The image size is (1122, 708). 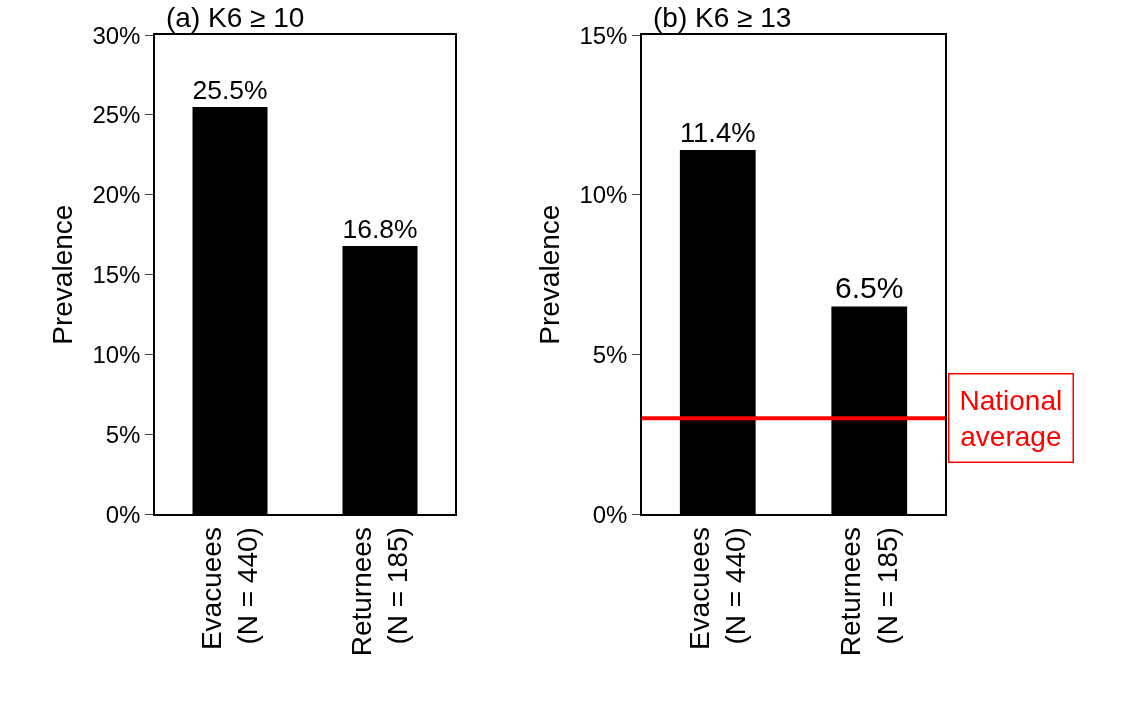 What do you see at coordinates (380, 228) in the screenshot?
I see `data-label: 16.8%` at bounding box center [380, 228].